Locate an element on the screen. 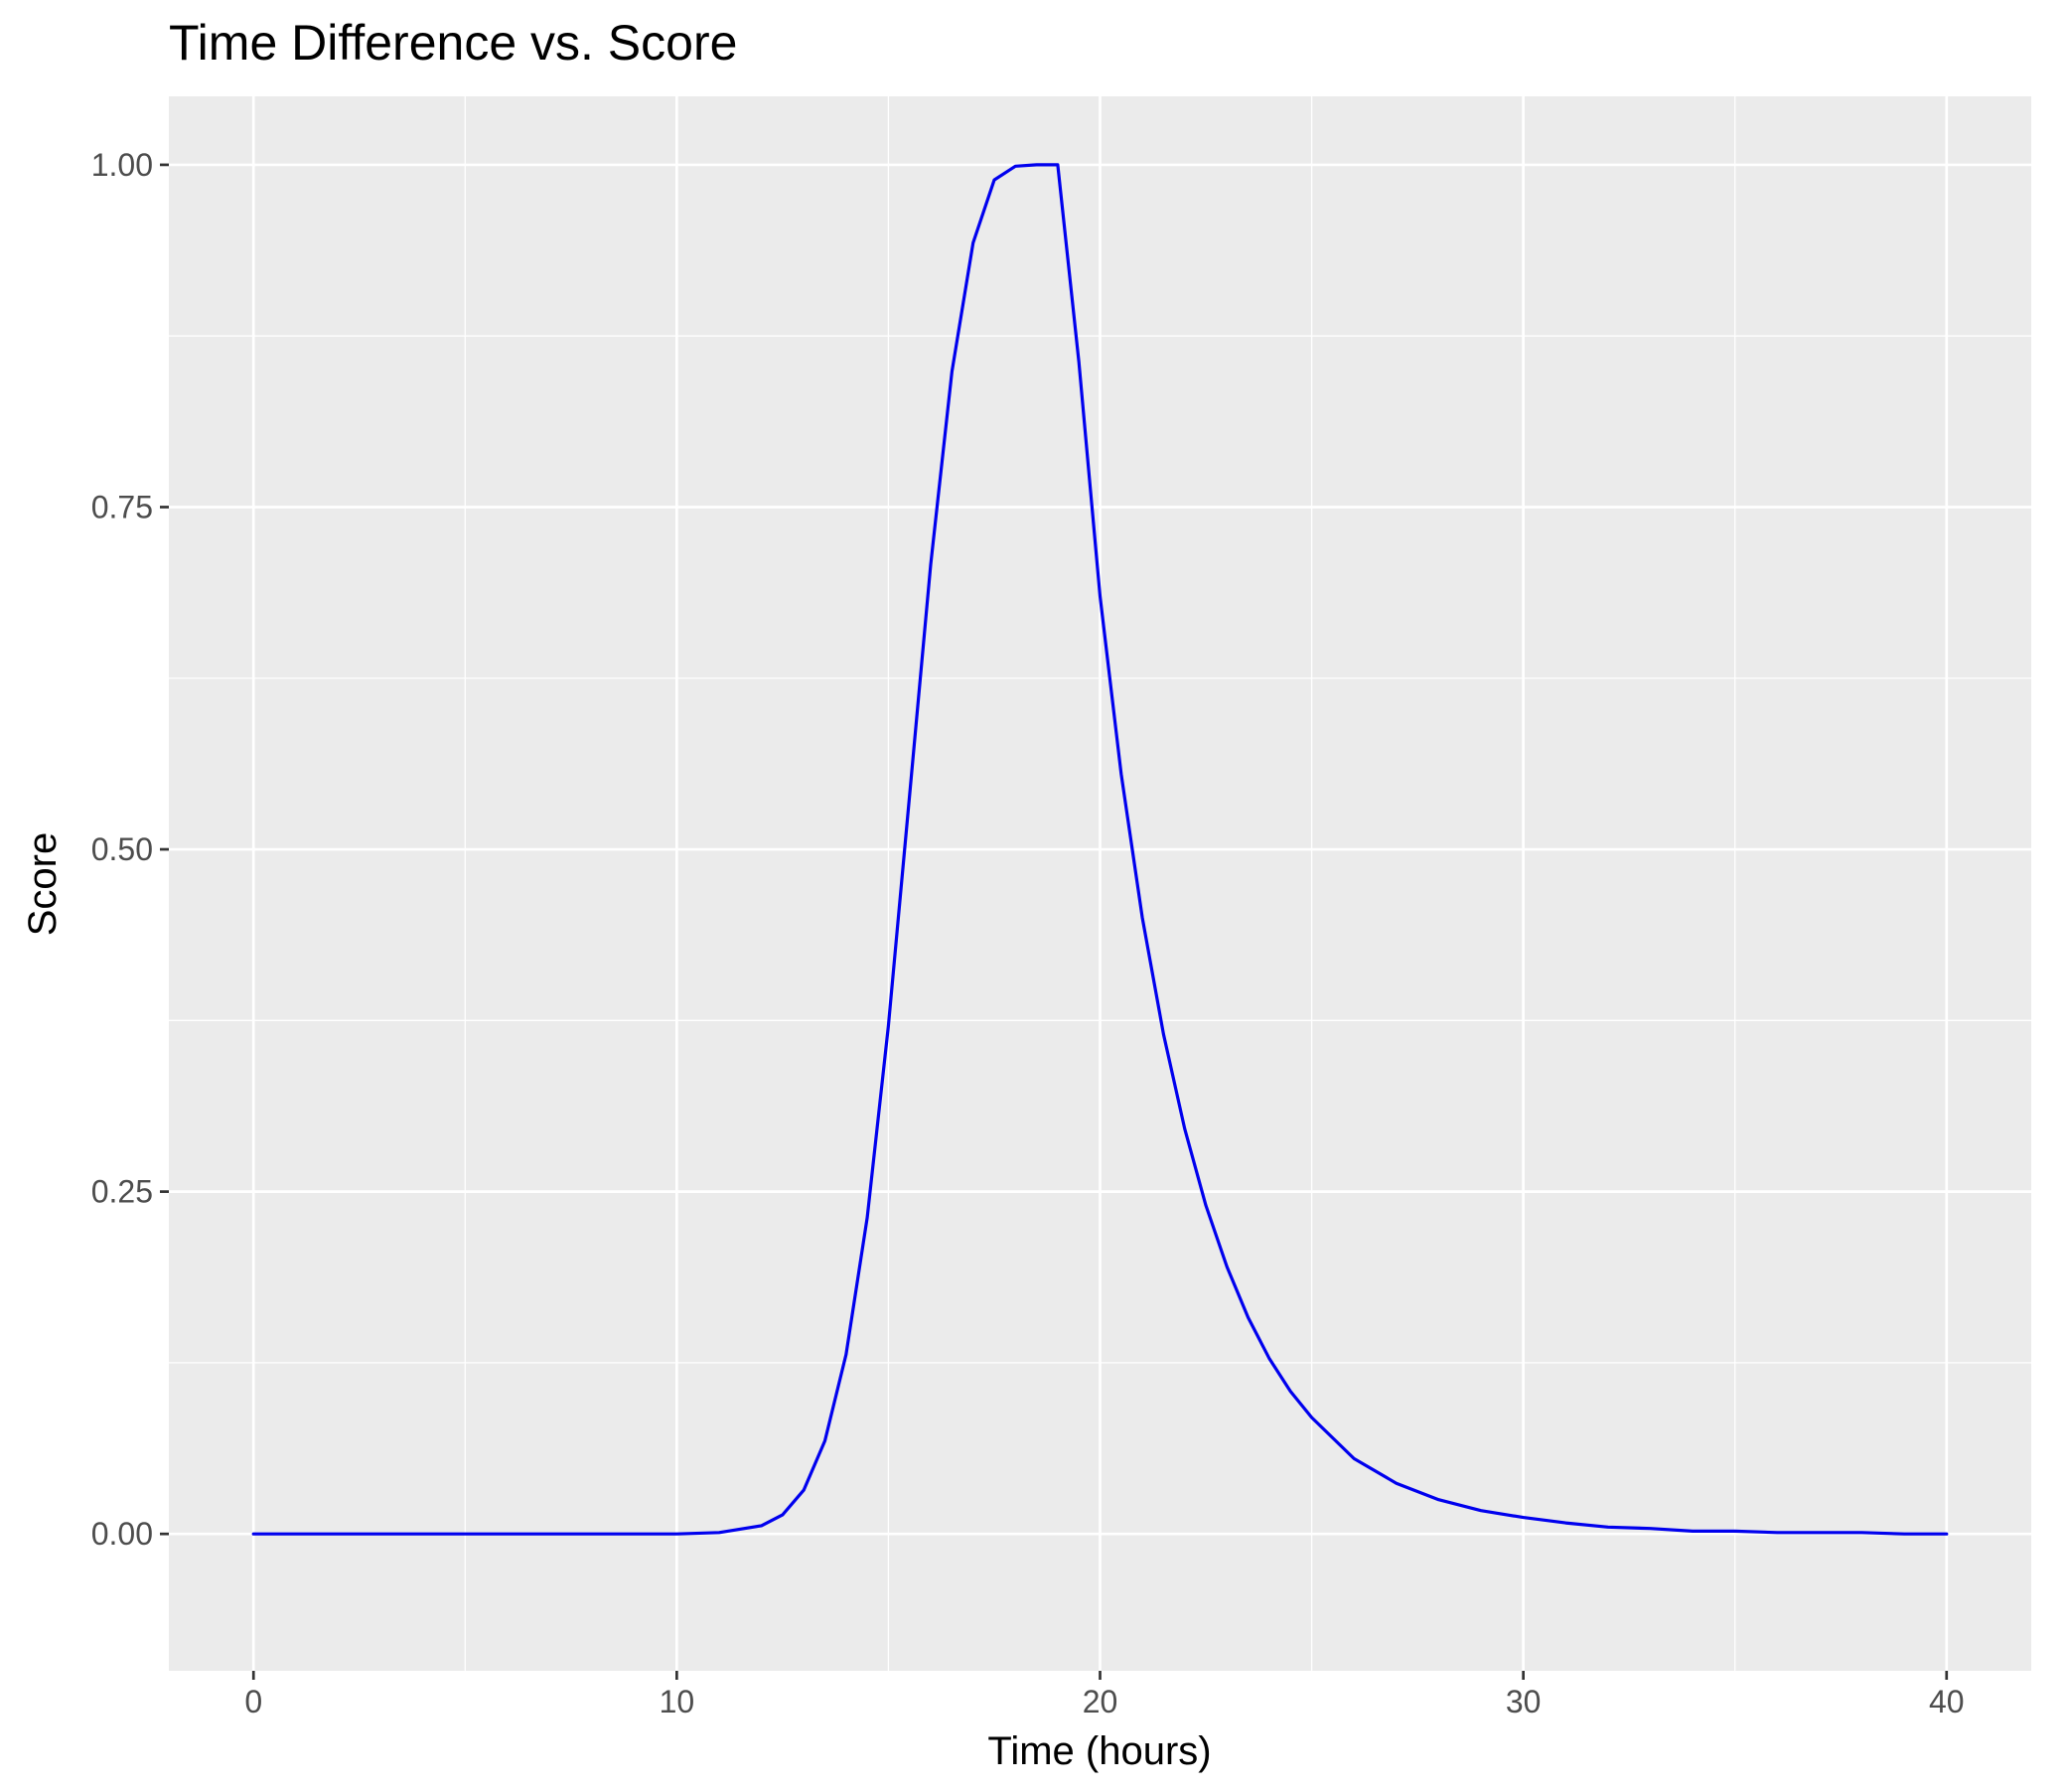  y-tick-label: 0.75 is located at coordinates (122, 507).